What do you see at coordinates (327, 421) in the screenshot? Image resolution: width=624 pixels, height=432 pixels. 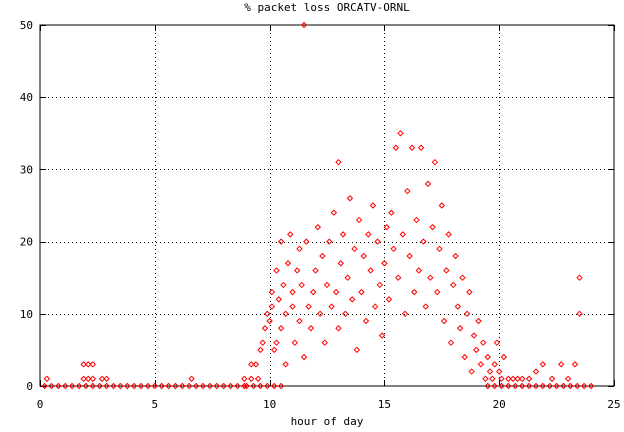 I see `x-axis-label: hour of day` at bounding box center [327, 421].